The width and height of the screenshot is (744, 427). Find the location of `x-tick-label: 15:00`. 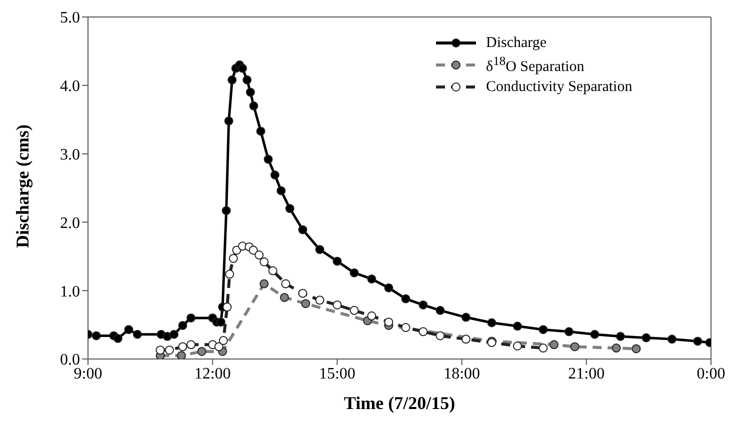

x-tick-label: 15:00 is located at coordinates (337, 373).